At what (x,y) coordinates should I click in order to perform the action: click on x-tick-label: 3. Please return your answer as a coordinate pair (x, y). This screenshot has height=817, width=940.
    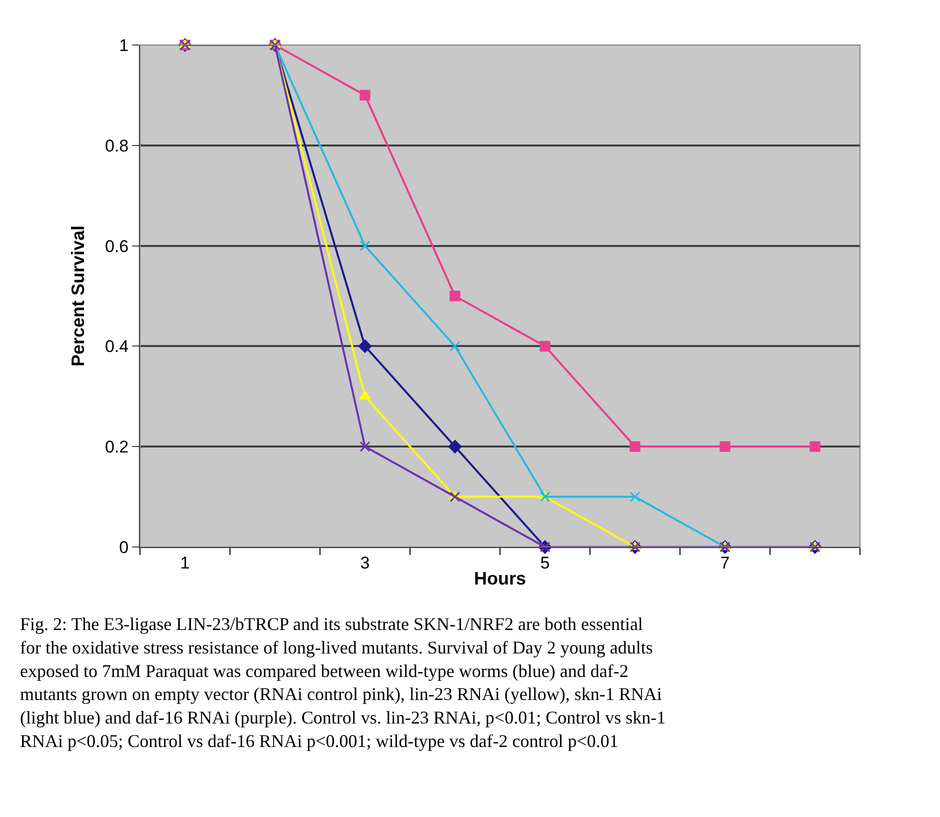
    Looking at the image, I should click on (365, 562).